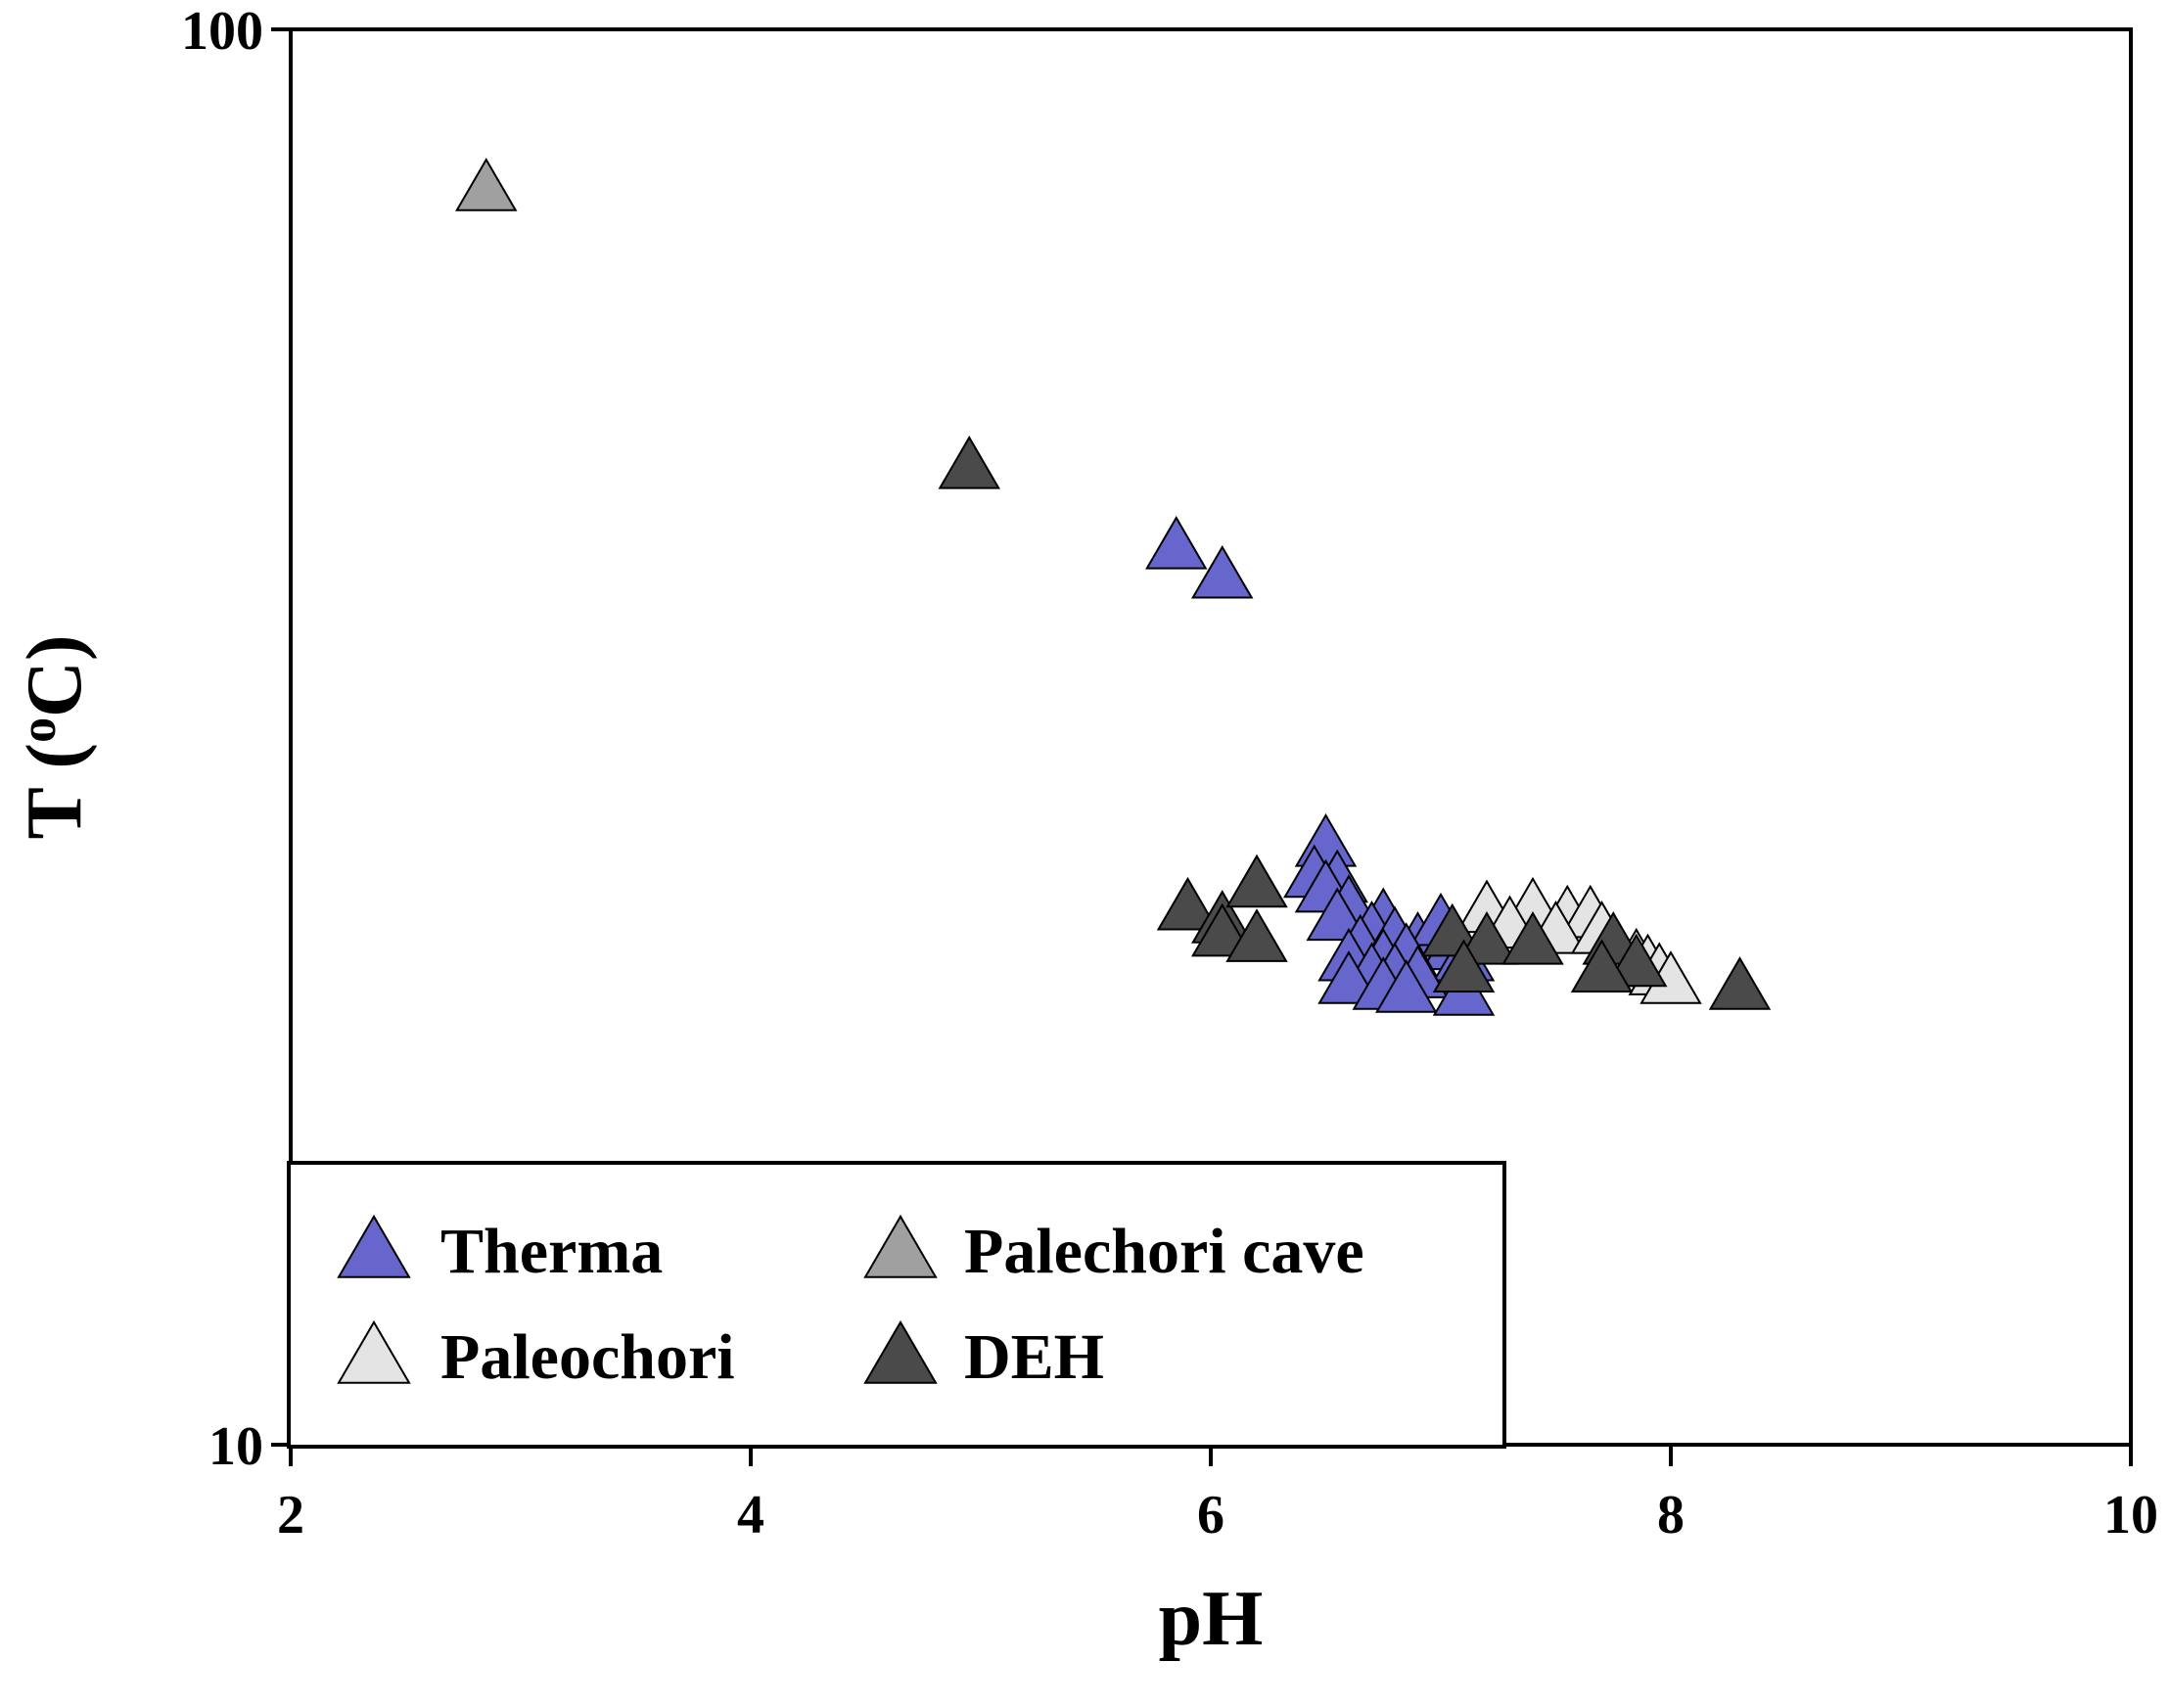 The height and width of the screenshot is (1708, 2170). Describe the element at coordinates (1164, 1251) in the screenshot. I see `legend-label-palechori-cave: Palechori cave` at that location.